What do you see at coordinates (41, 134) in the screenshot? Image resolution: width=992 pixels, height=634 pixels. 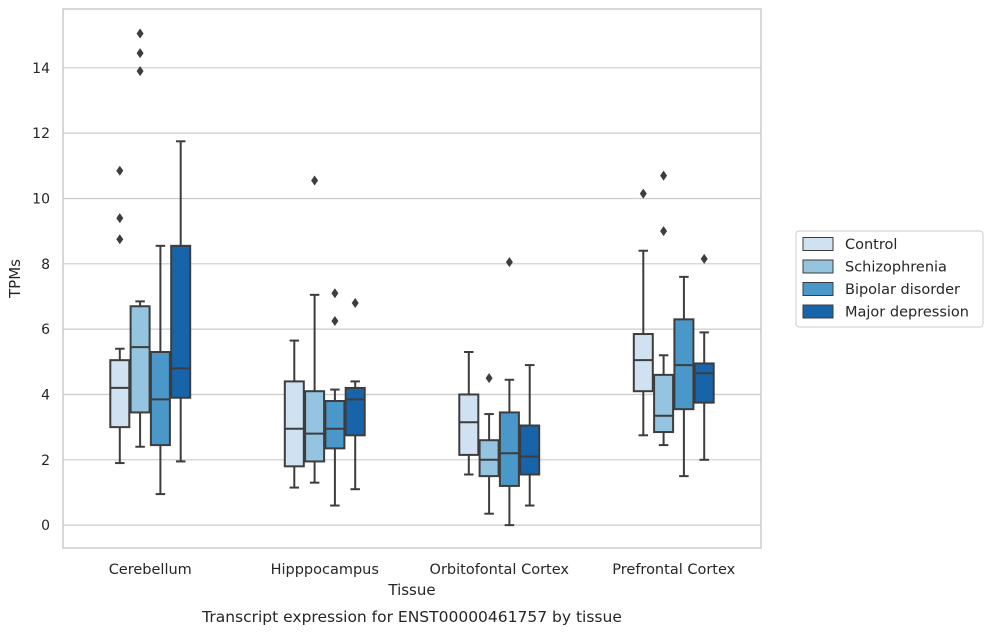 I see `y-tick-label: 12` at bounding box center [41, 134].